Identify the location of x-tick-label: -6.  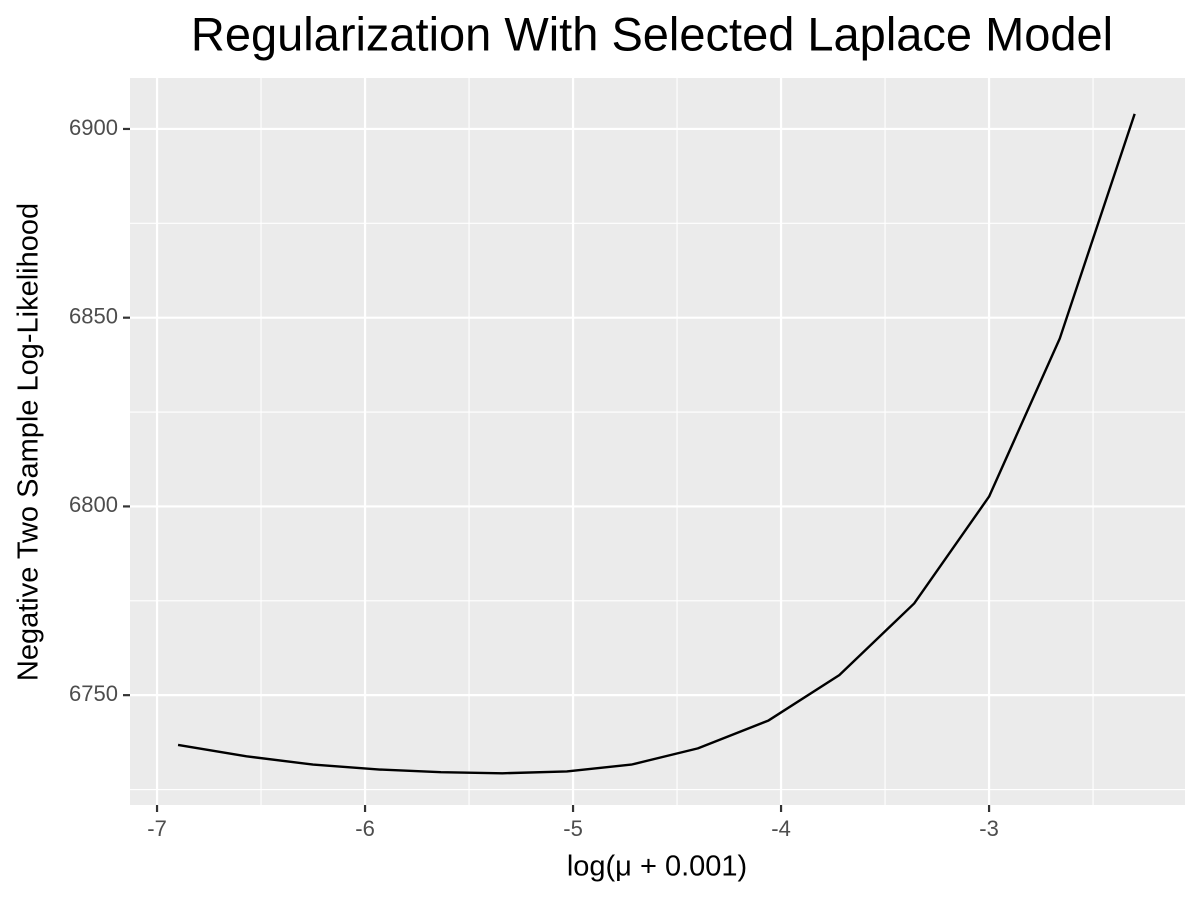
(365, 828).